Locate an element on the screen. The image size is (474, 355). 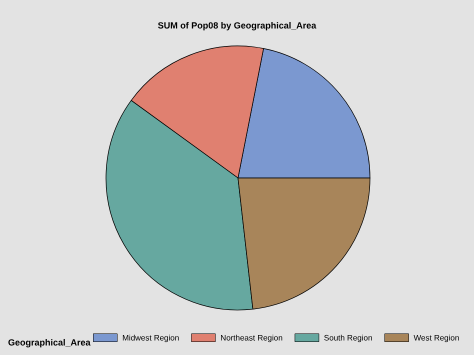
legend-label: West Region is located at coordinates (437, 337).